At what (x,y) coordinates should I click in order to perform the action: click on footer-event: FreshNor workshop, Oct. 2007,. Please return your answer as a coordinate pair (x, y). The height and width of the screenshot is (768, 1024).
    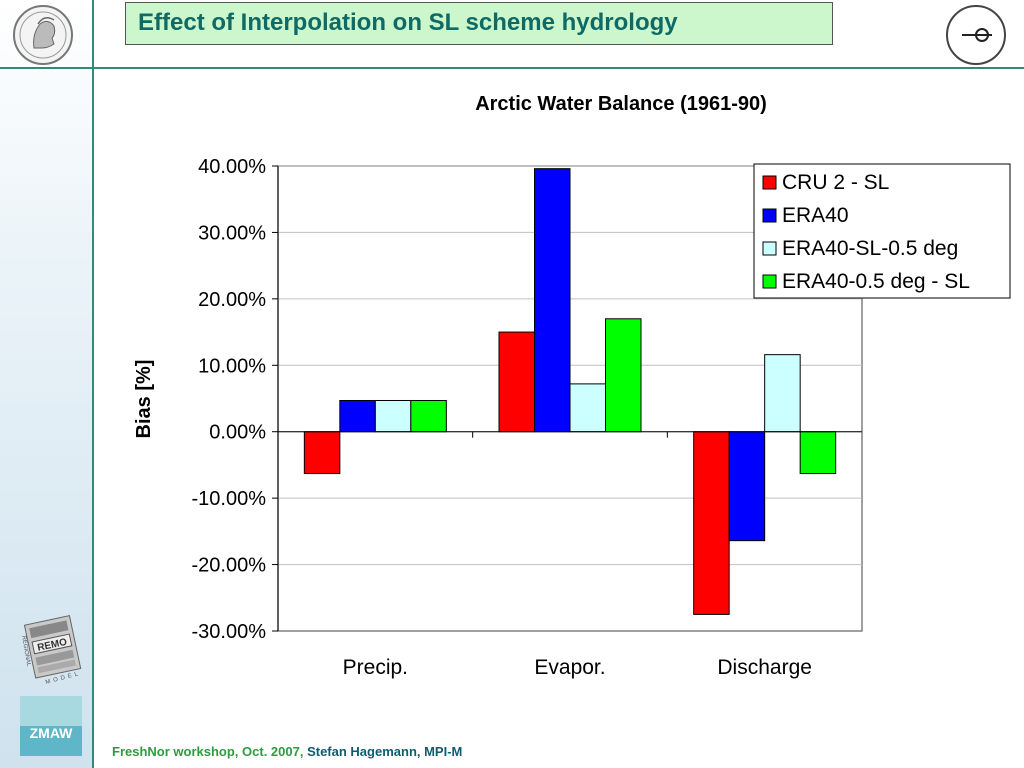
    Looking at the image, I should click on (208, 751).